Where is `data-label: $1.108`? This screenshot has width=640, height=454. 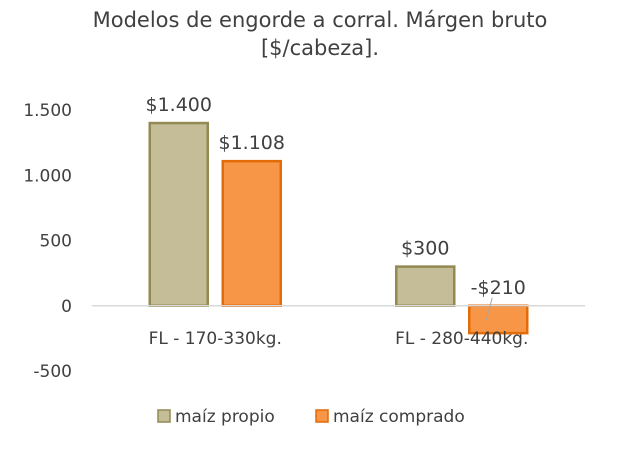 data-label: $1.108 is located at coordinates (252, 143).